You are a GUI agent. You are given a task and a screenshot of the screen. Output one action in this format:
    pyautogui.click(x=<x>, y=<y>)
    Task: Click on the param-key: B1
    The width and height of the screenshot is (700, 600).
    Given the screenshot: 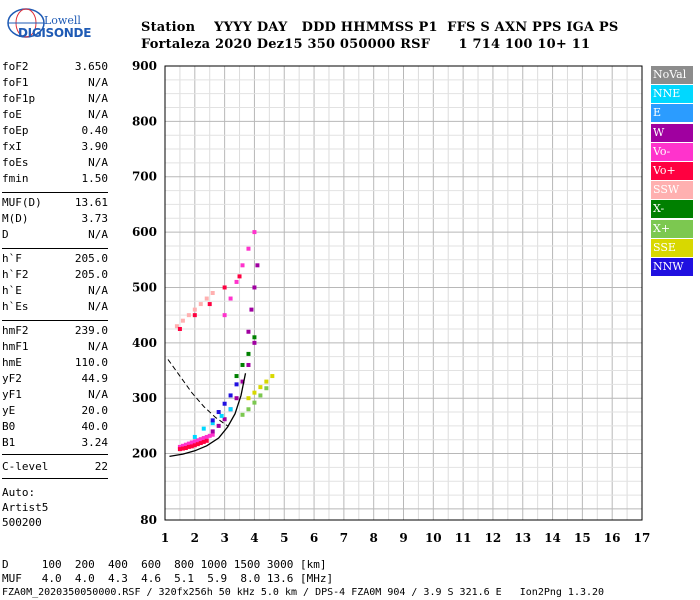 What is the action you would take?
    pyautogui.click(x=9, y=442)
    